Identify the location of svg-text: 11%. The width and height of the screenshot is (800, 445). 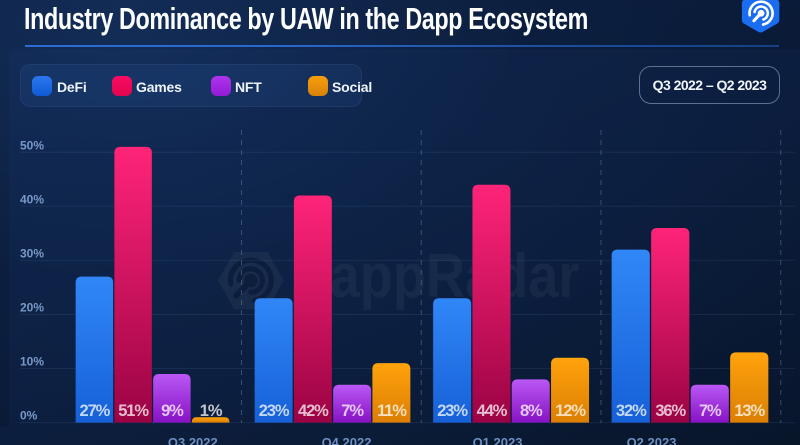
(392, 411).